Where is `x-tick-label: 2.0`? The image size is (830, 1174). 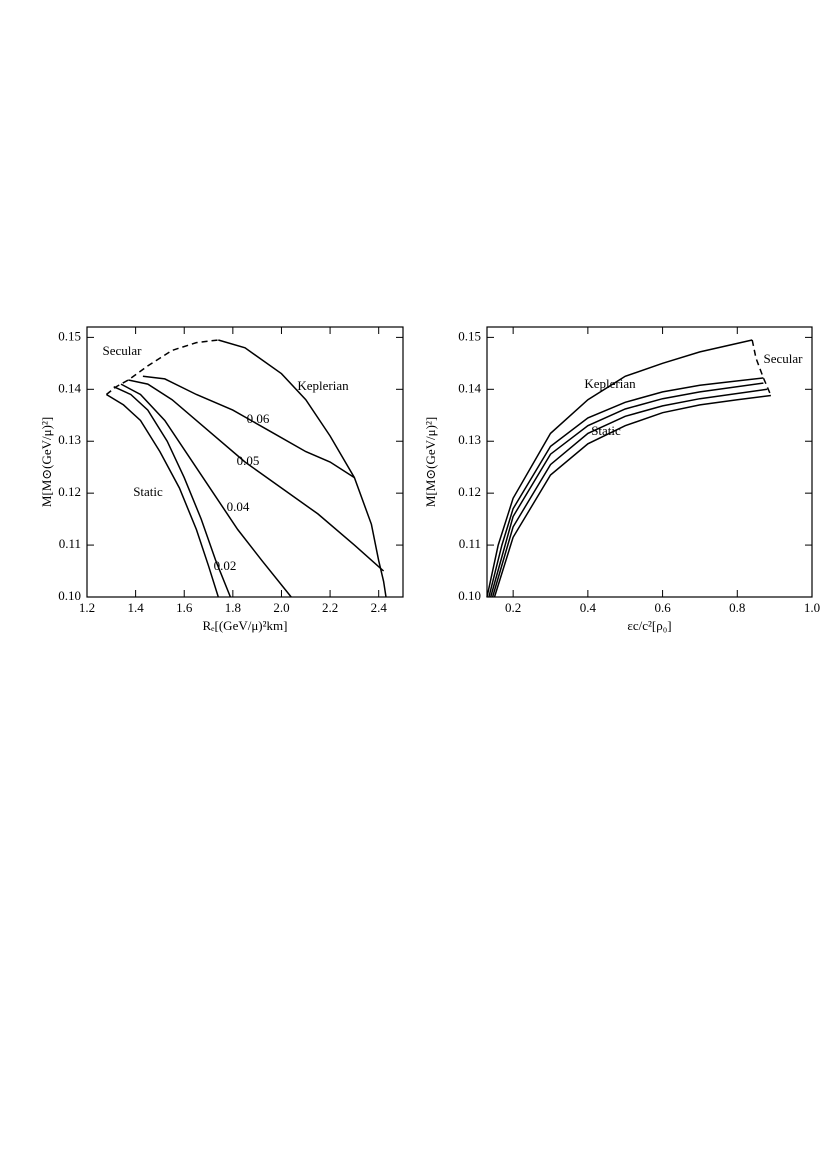 x-tick-label: 2.0 is located at coordinates (281, 607).